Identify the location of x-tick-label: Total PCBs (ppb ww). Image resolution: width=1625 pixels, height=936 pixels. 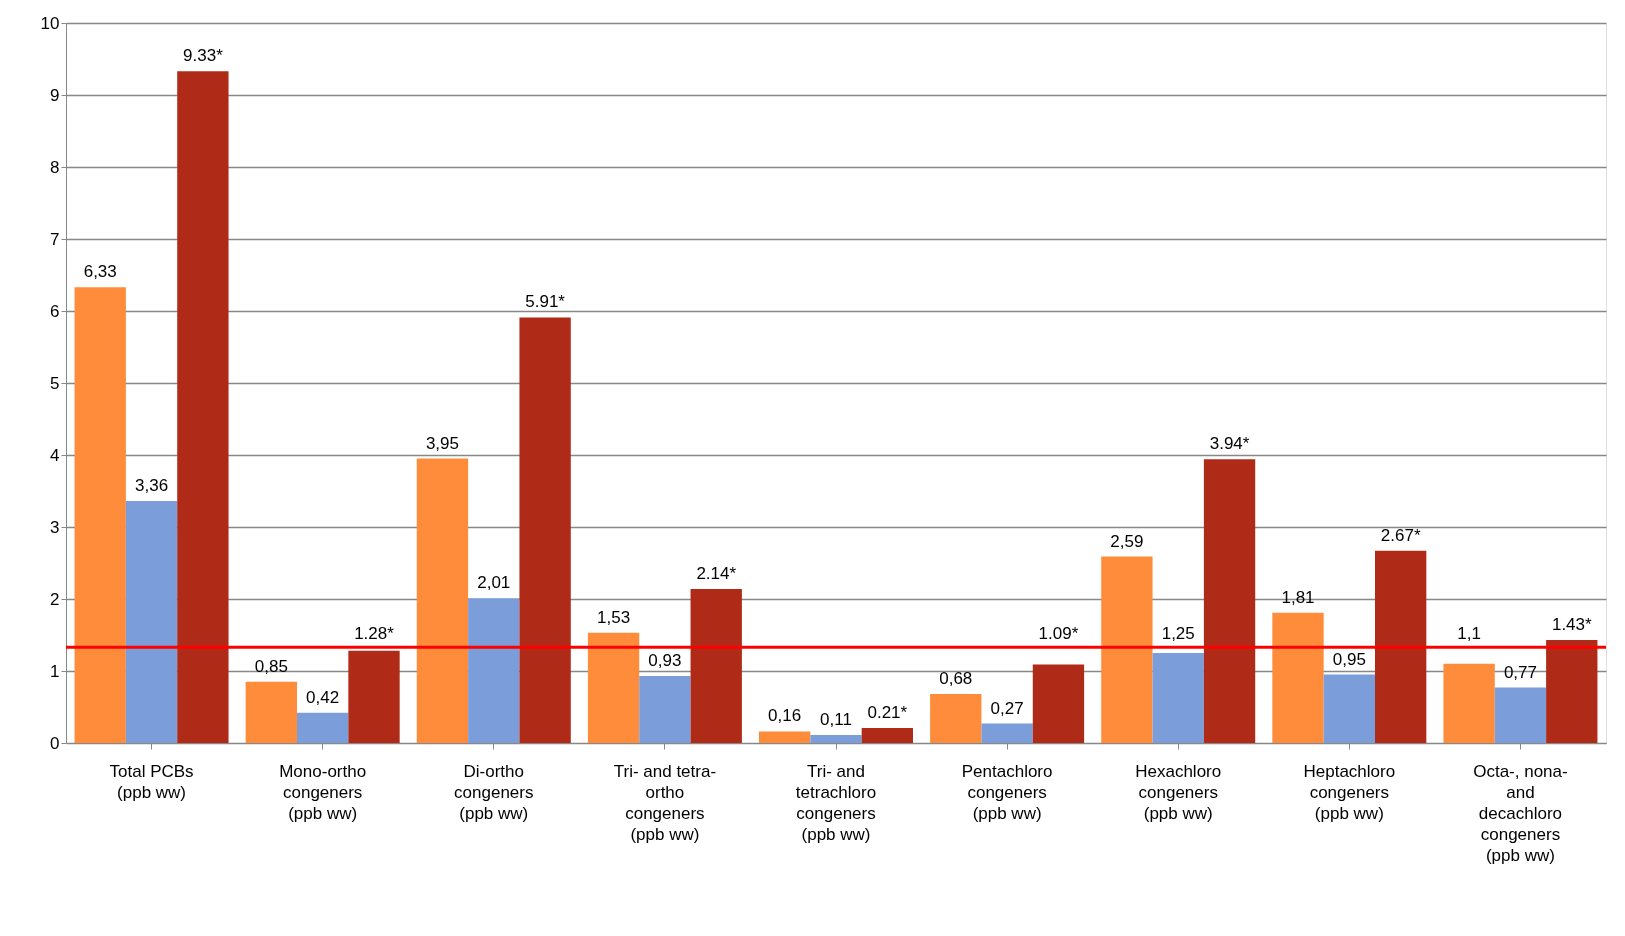
(151, 781).